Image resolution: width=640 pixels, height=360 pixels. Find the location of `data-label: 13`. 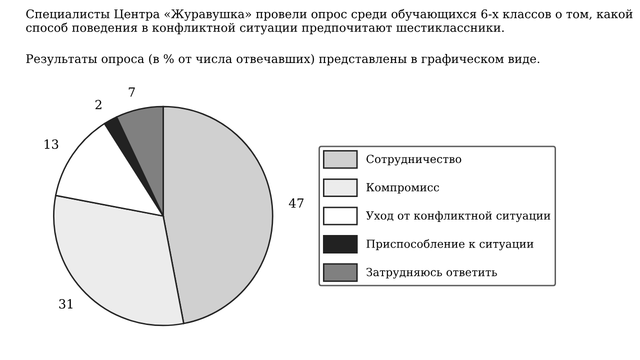

data-label: 13 is located at coordinates (51, 144).